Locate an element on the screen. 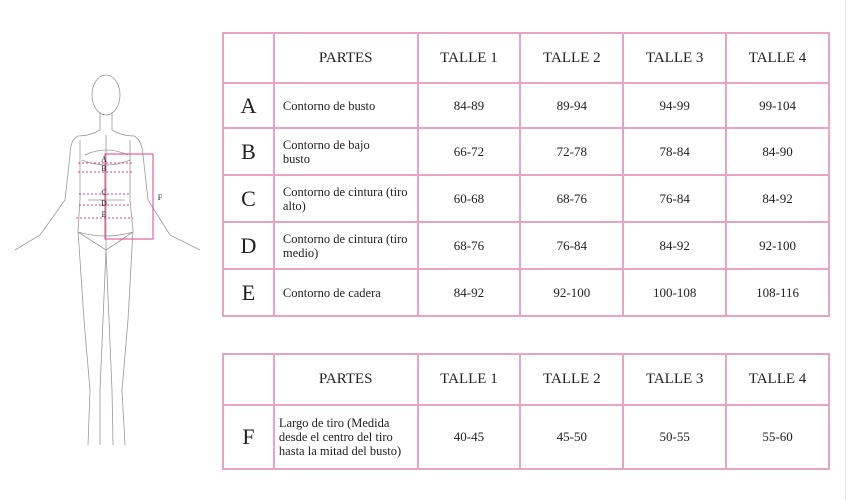  row-letter: B is located at coordinates (248, 151).